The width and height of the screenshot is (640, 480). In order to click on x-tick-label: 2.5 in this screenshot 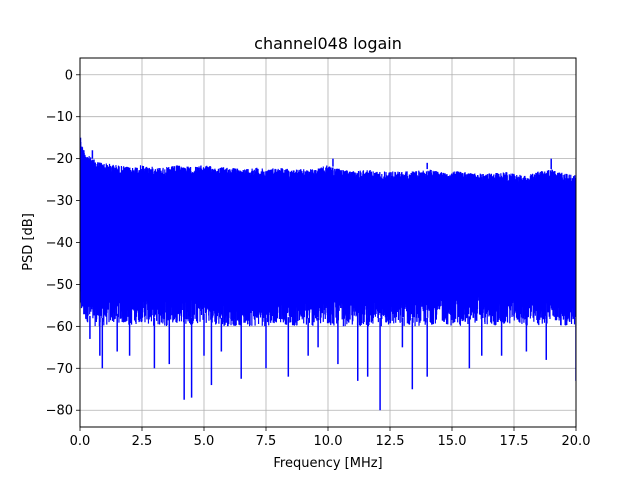, I will do `click(142, 441)`.